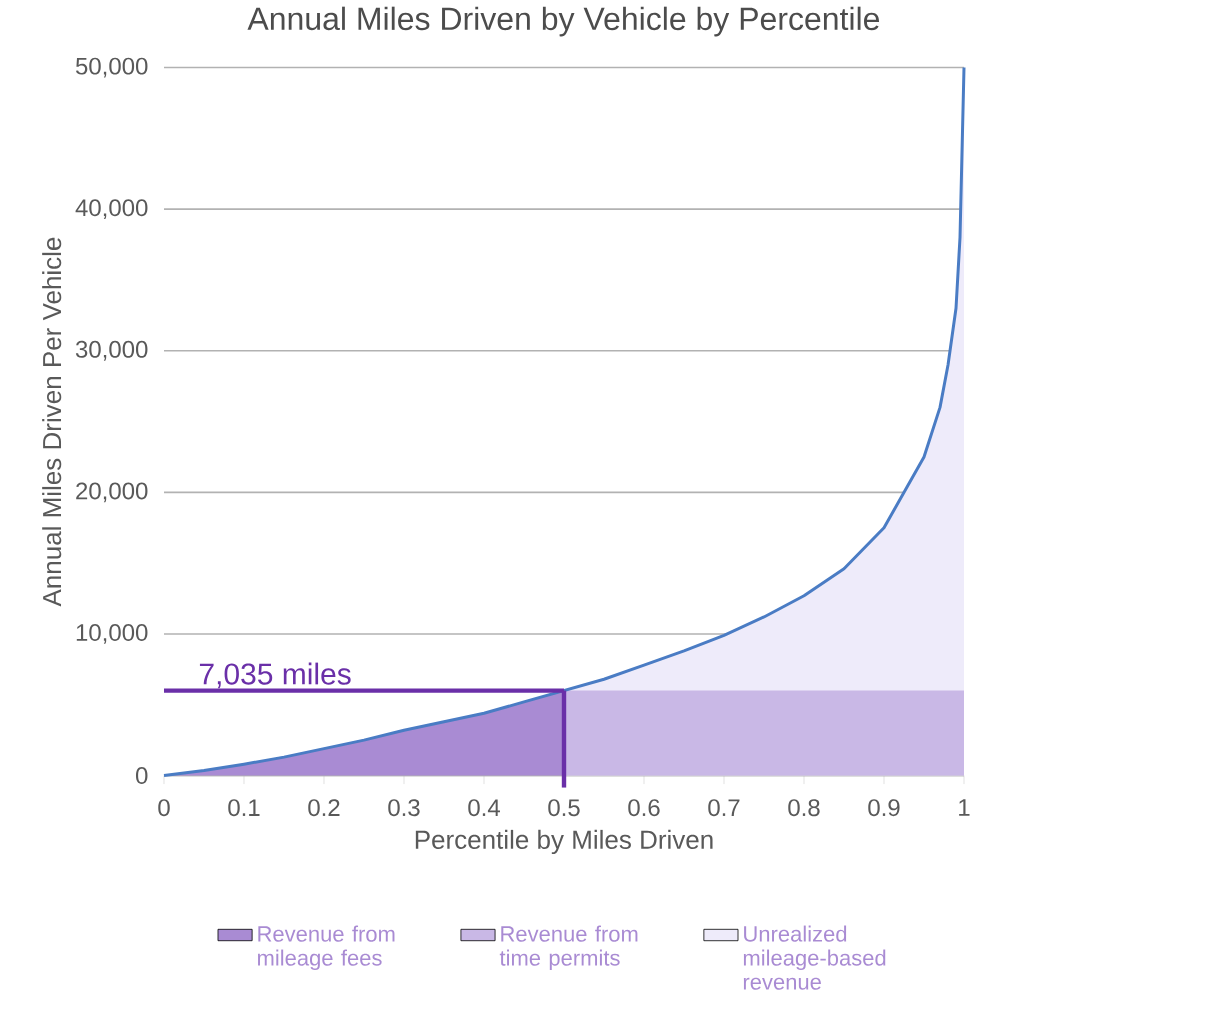  Describe the element at coordinates (814, 957) in the screenshot. I see `legend-label: Unrealized mileage-based revenue` at that location.